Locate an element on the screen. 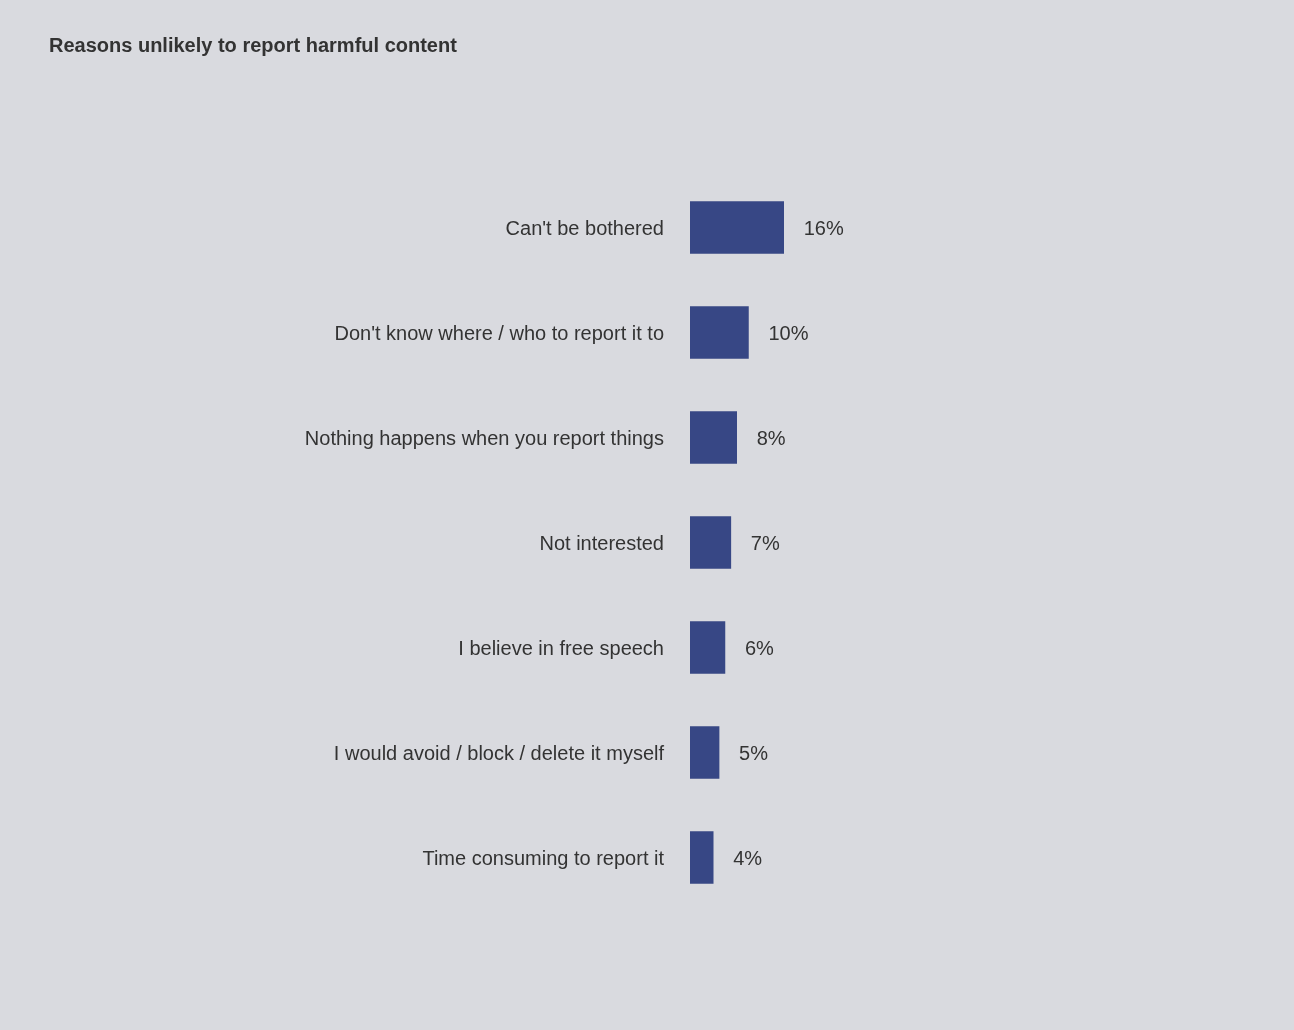 The image size is (1294, 1030). data-label: 5% is located at coordinates (745, 752).